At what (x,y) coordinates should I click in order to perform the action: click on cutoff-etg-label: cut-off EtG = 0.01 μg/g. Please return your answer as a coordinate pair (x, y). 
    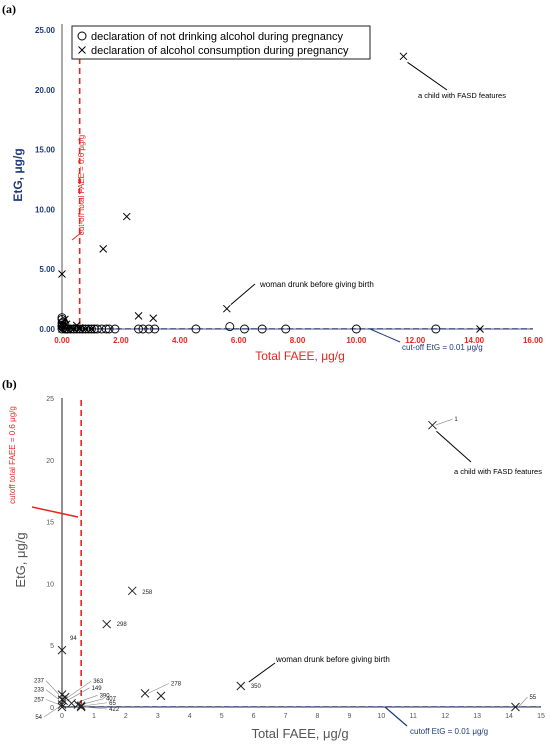
    Looking at the image, I should click on (442, 347).